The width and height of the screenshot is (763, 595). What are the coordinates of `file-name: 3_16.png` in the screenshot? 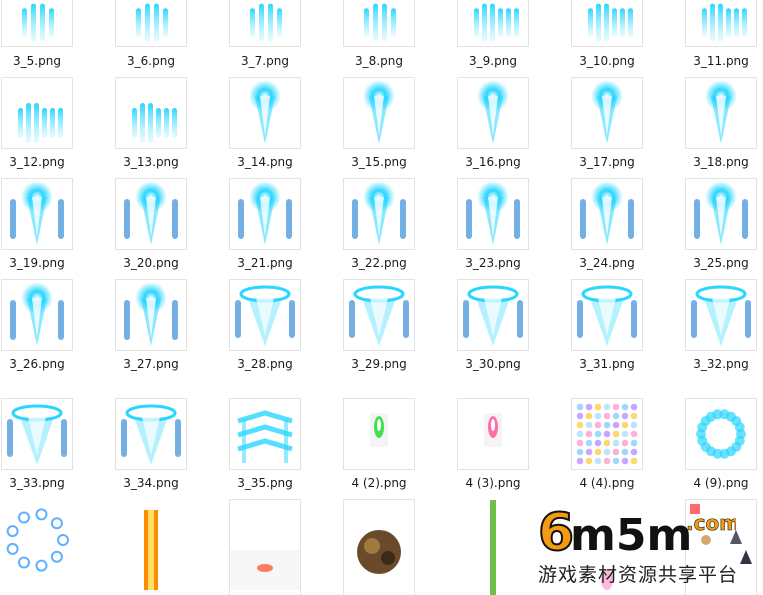 It's located at (493, 162).